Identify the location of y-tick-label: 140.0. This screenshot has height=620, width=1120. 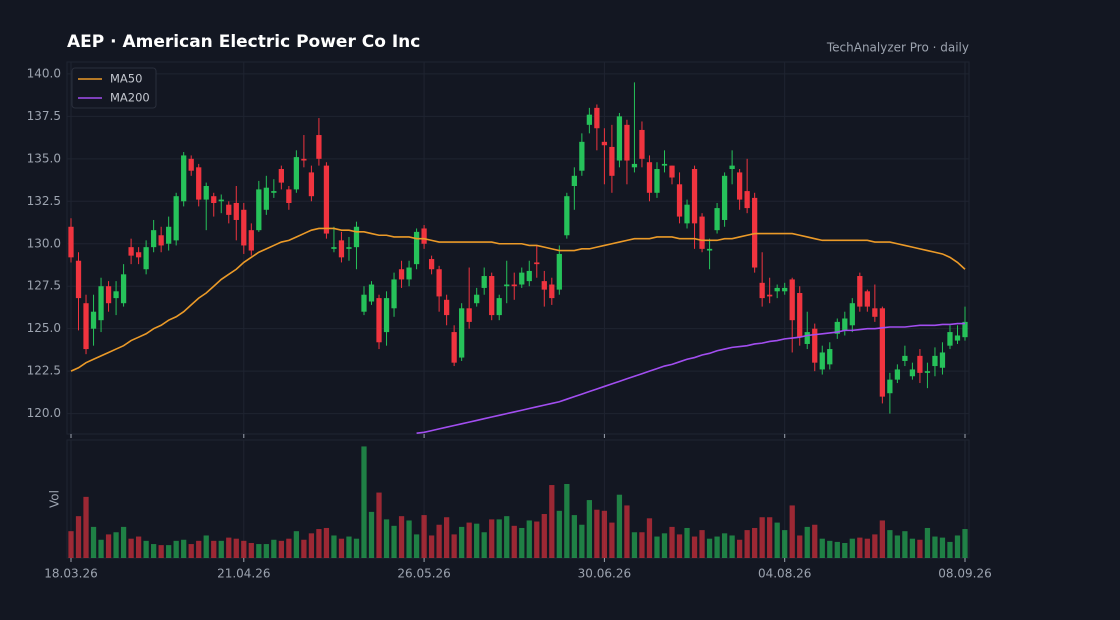
(44, 73).